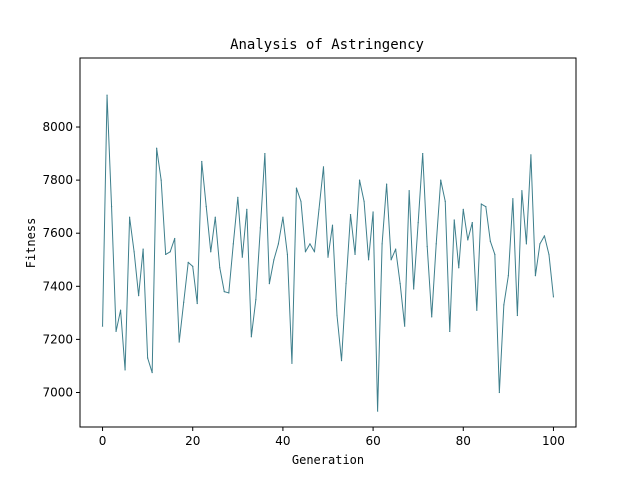 The width and height of the screenshot is (640, 480). I want to click on x-tick-label: 40, so click(282, 441).